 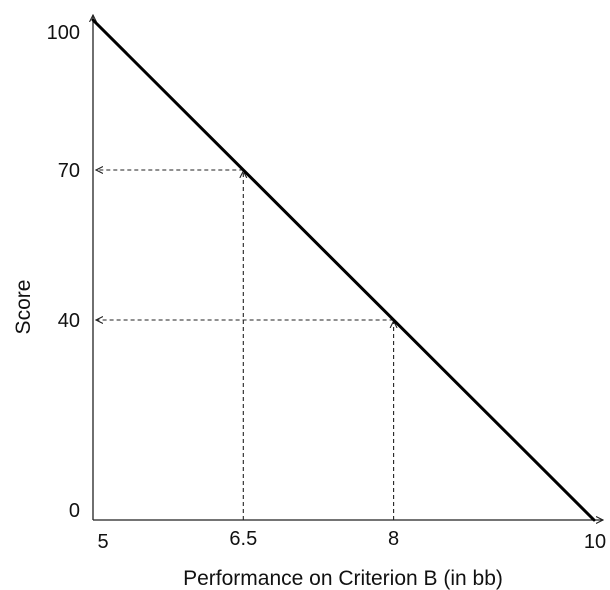 What do you see at coordinates (393, 539) in the screenshot?
I see `x-tick-label-3: 8` at bounding box center [393, 539].